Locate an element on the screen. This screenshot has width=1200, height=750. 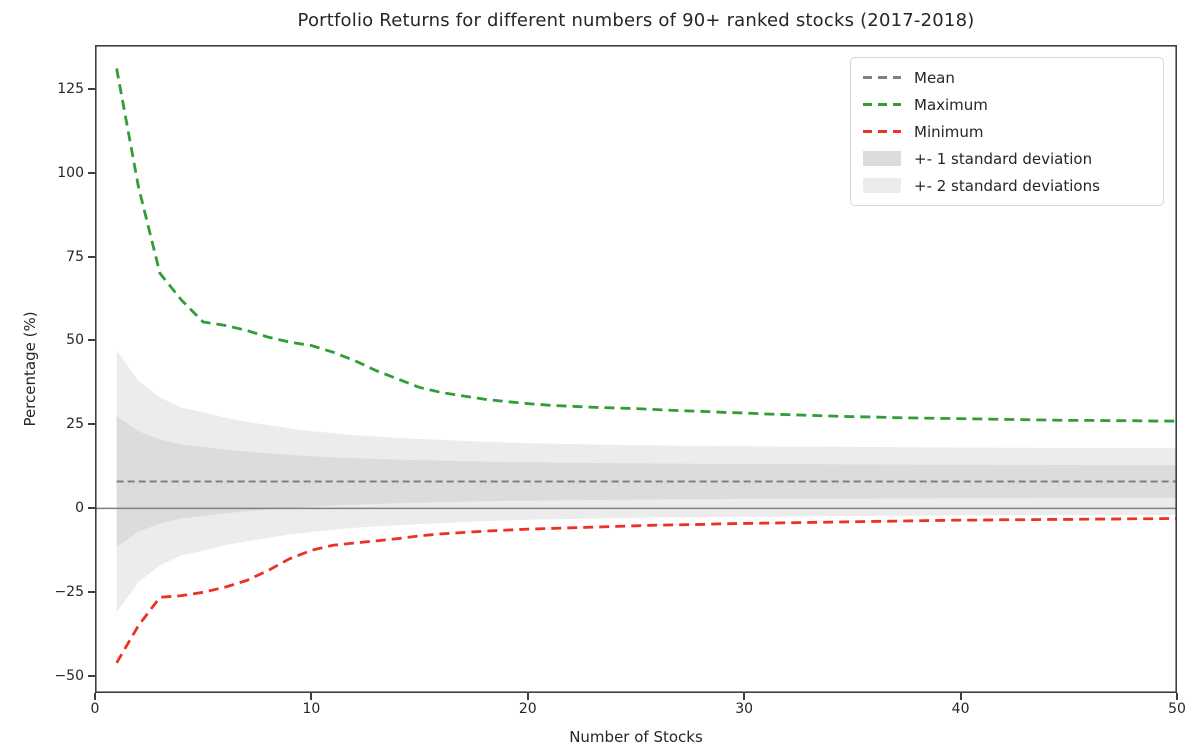
y-tick-label: 0 is located at coordinates (79, 508).